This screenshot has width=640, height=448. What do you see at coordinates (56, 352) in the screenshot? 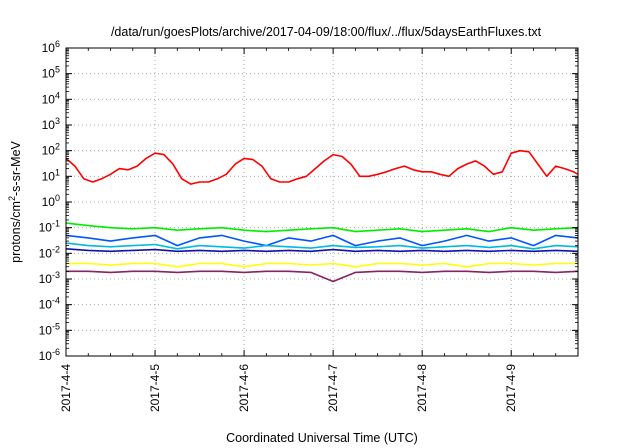
I see `y-tick-exponent: -6` at bounding box center [56, 352].